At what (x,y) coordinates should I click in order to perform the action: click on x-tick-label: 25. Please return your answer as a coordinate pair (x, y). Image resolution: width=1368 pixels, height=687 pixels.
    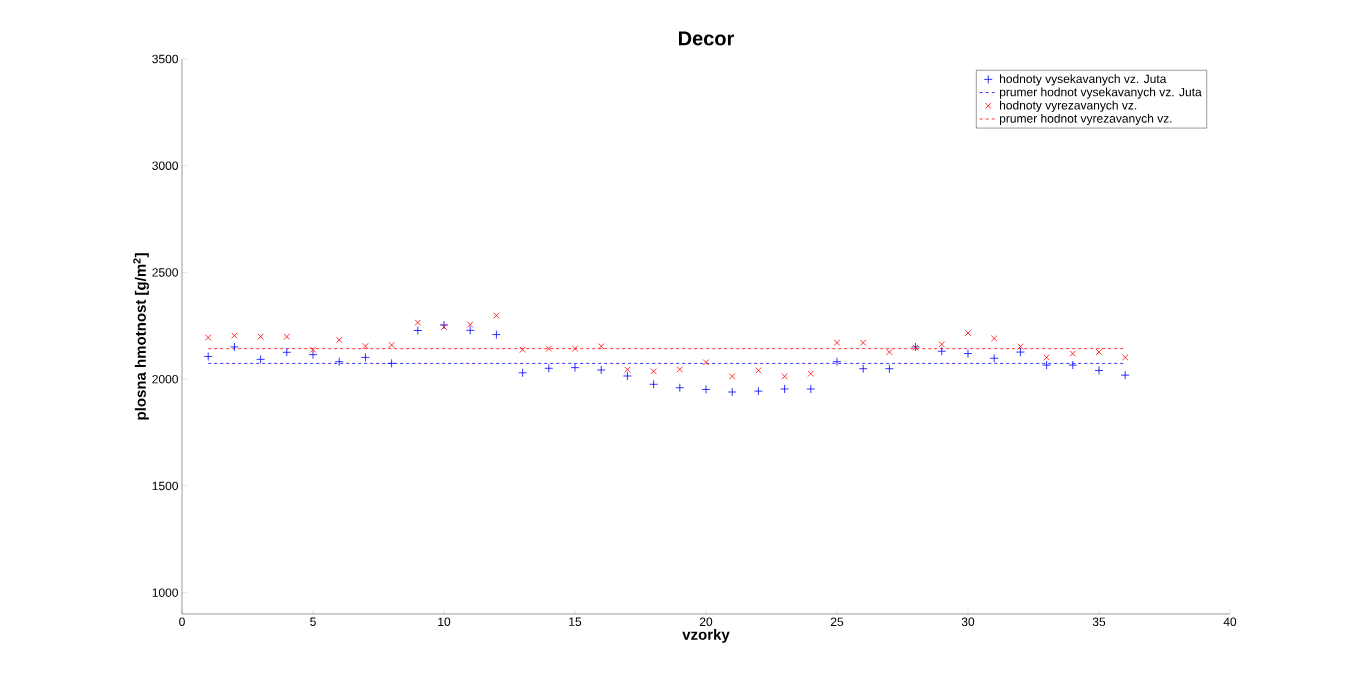
    Looking at the image, I should click on (837, 622).